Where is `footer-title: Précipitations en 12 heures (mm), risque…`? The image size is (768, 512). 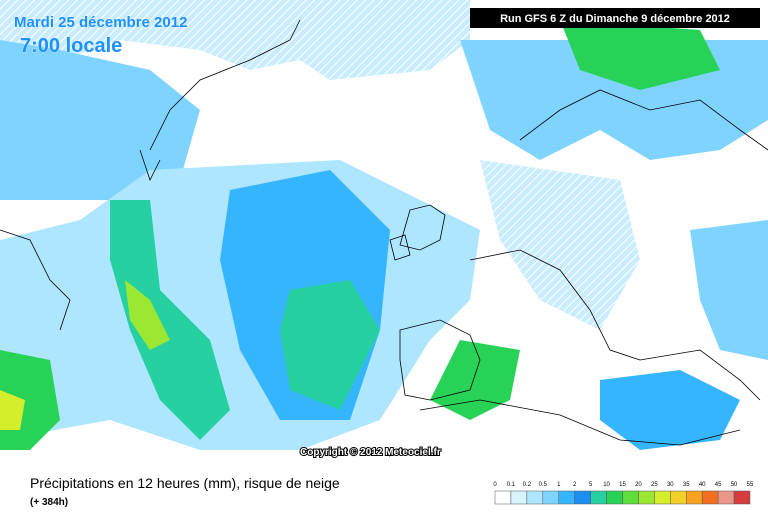 footer-title: Précipitations en 12 heures (mm), risque… is located at coordinates (185, 483).